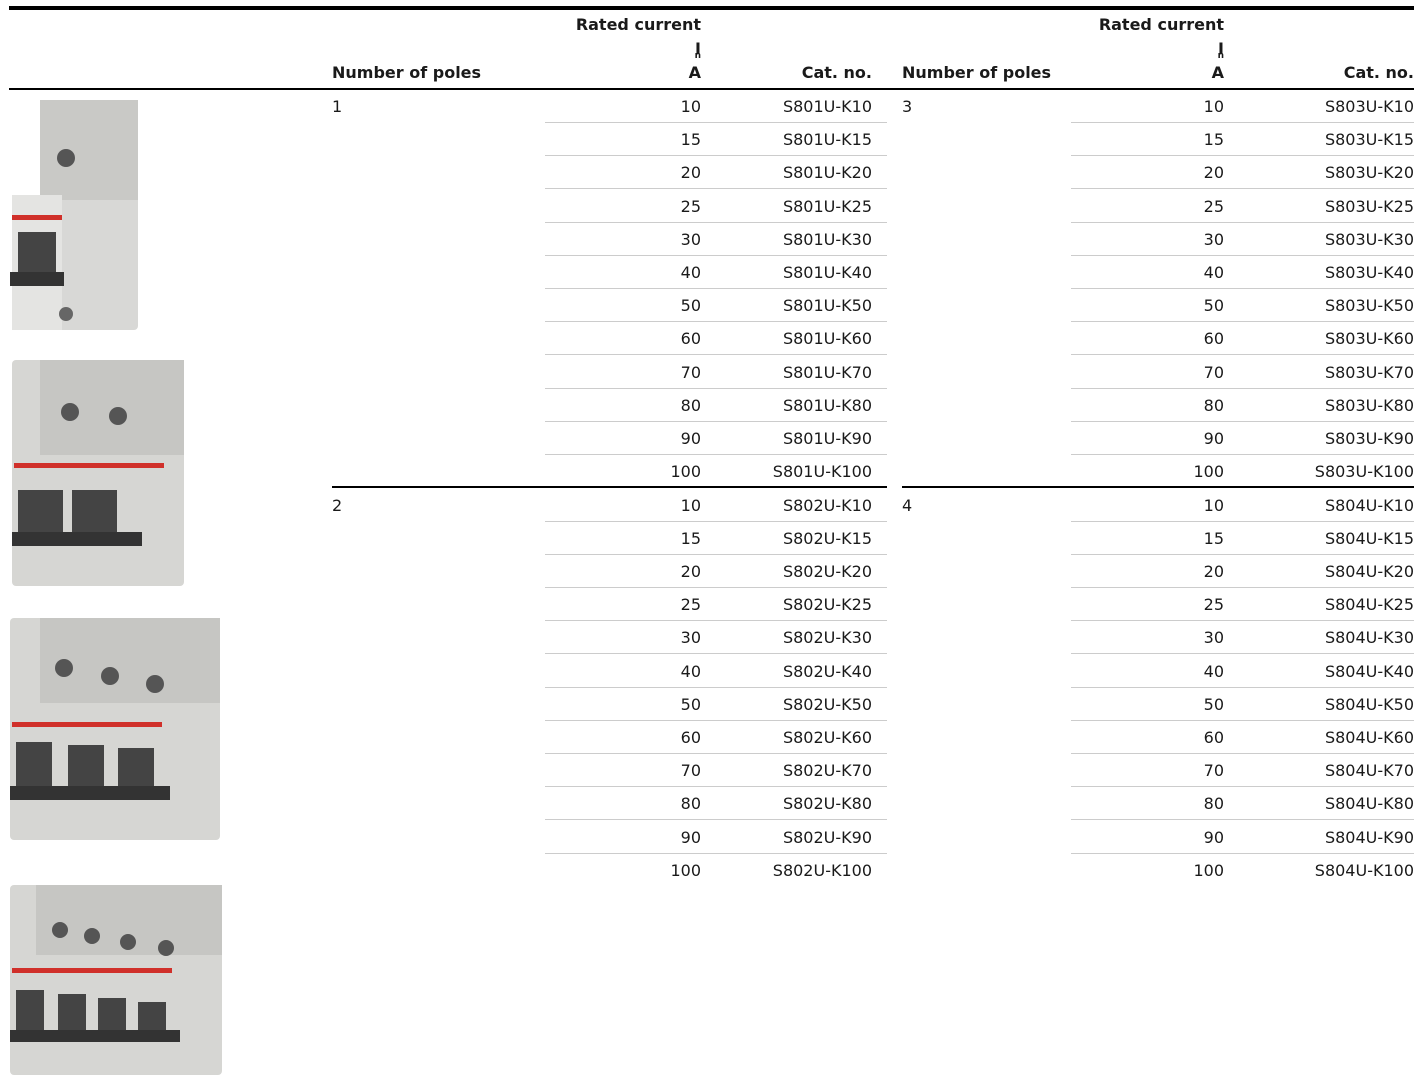 The width and height of the screenshot is (1418, 1078). Describe the element at coordinates (827, 339) in the screenshot. I see `catalog-cell: S801U-K60` at that location.